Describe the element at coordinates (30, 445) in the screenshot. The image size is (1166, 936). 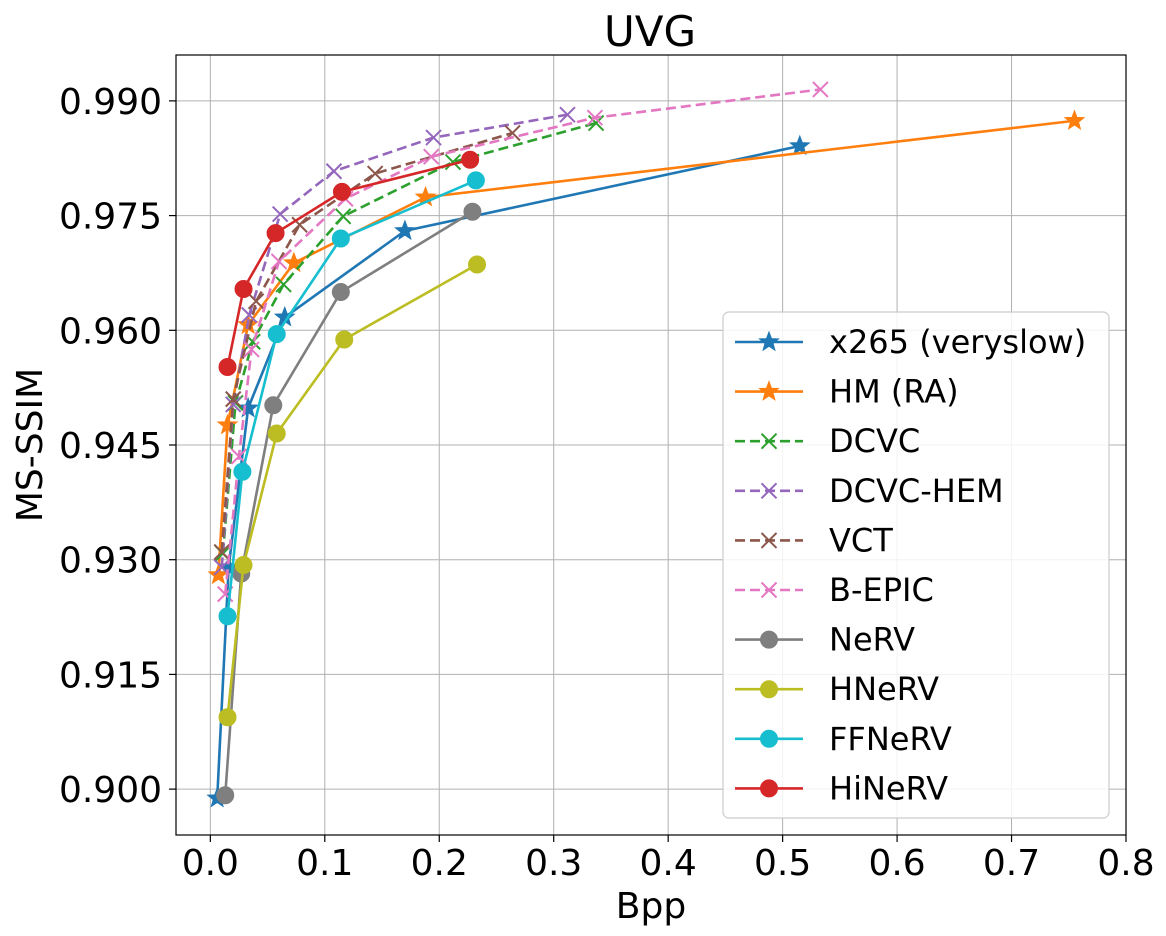
I see `y-axis-label: MS-SSIM` at that location.